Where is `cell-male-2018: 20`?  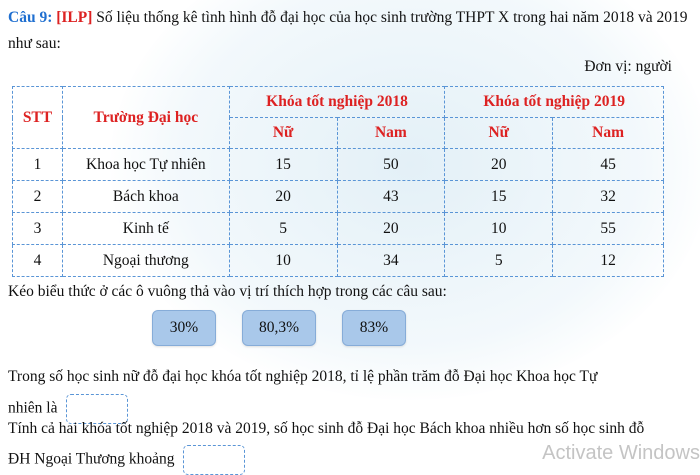
cell-male-2018: 20 is located at coordinates (391, 228).